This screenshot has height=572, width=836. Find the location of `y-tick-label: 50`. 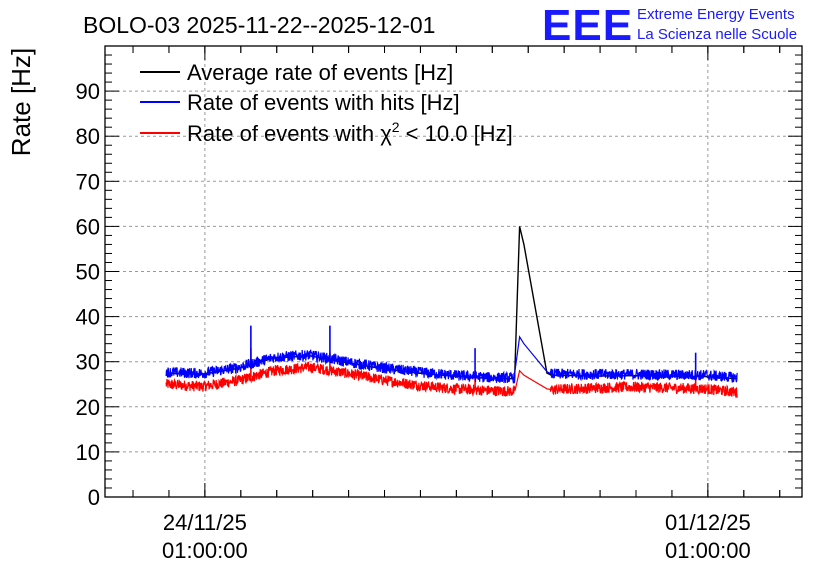

y-tick-label: 50 is located at coordinates (88, 272).